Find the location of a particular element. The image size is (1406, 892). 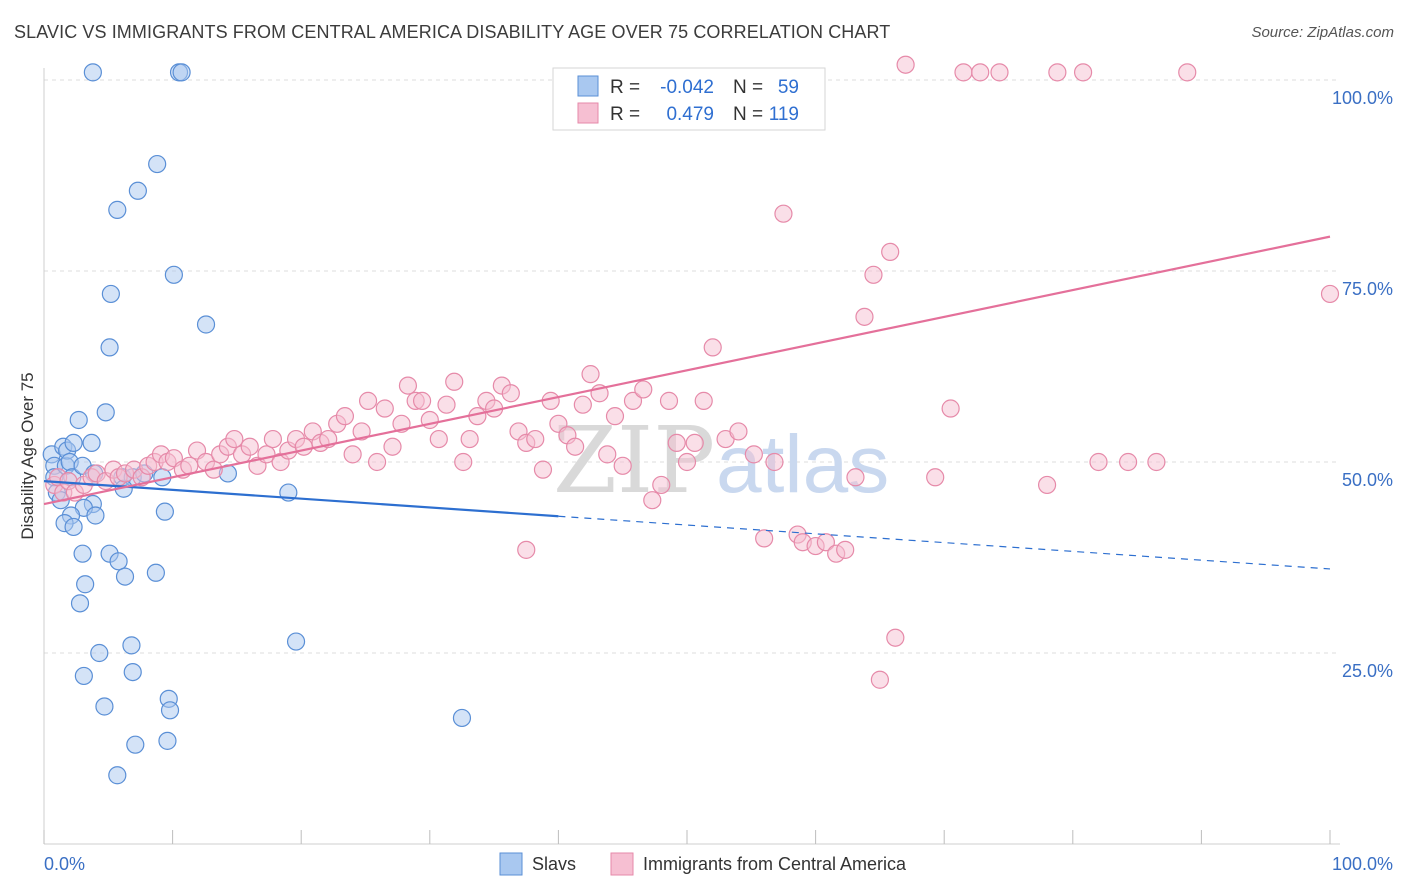

source-label: Source: ZipAtlas.com is located at coordinates (1322, 32).